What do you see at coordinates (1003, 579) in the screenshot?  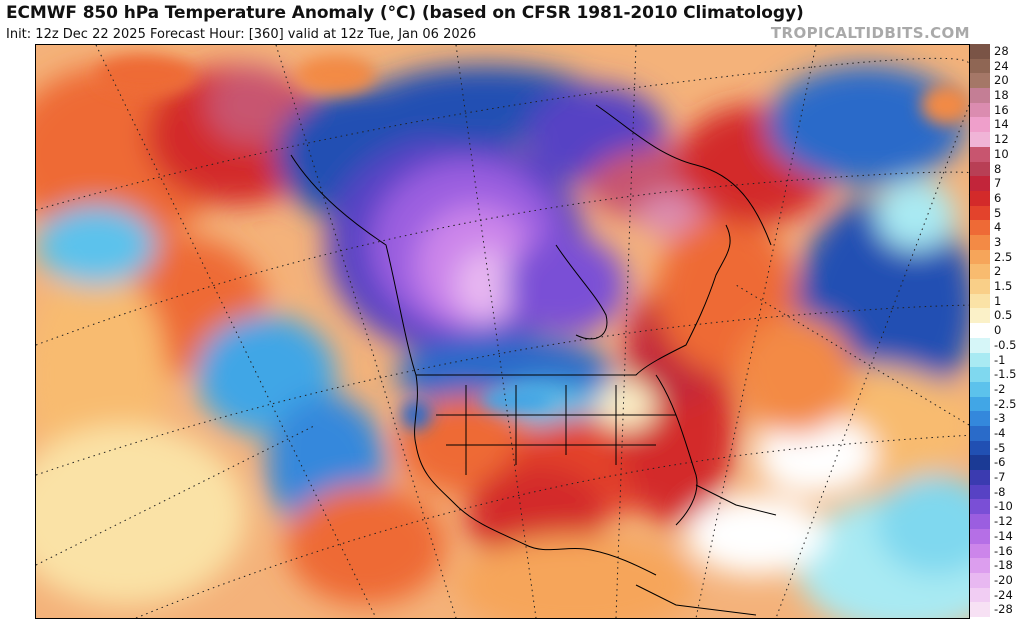 I see `legend-label: -20` at bounding box center [1003, 579].